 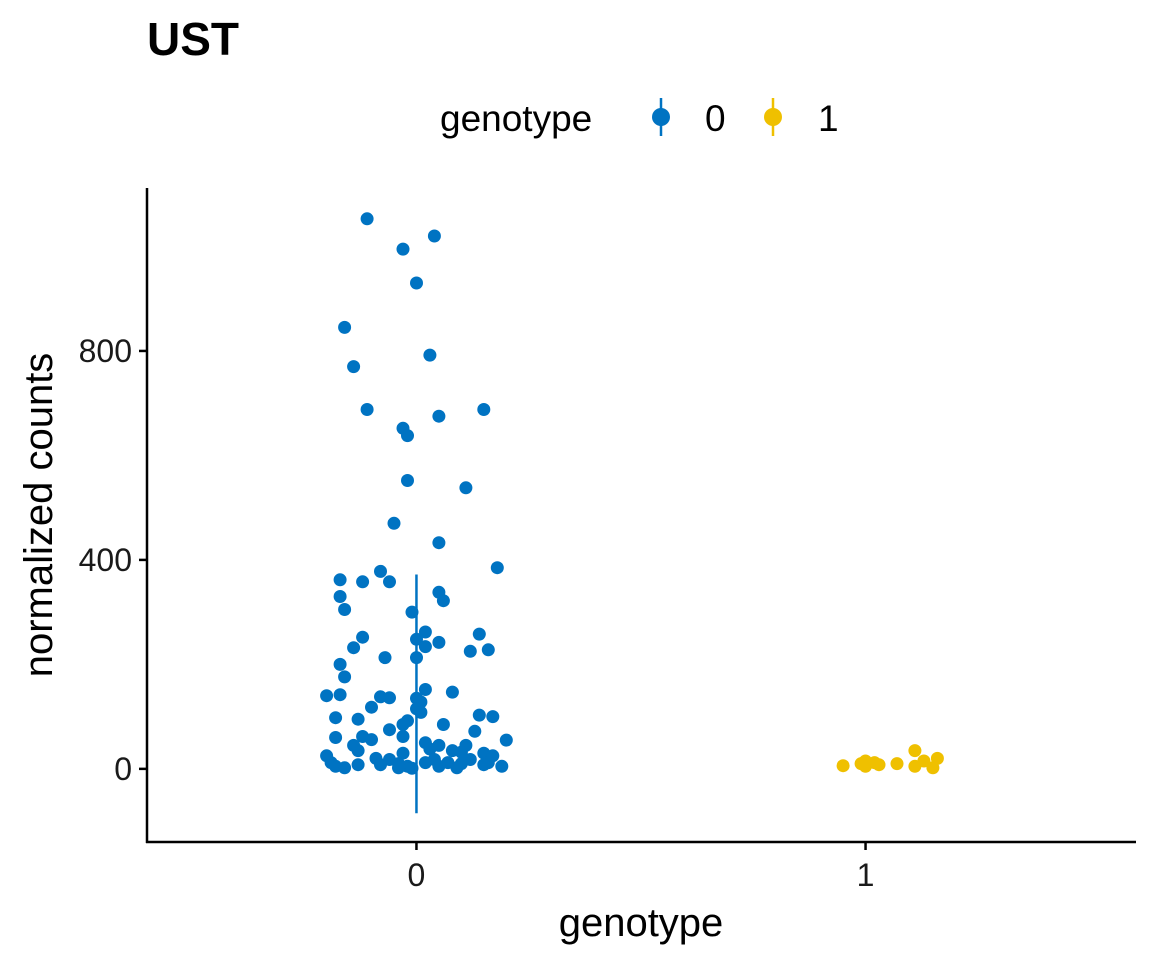 I want to click on legend-label-1: 1, so click(x=828, y=118).